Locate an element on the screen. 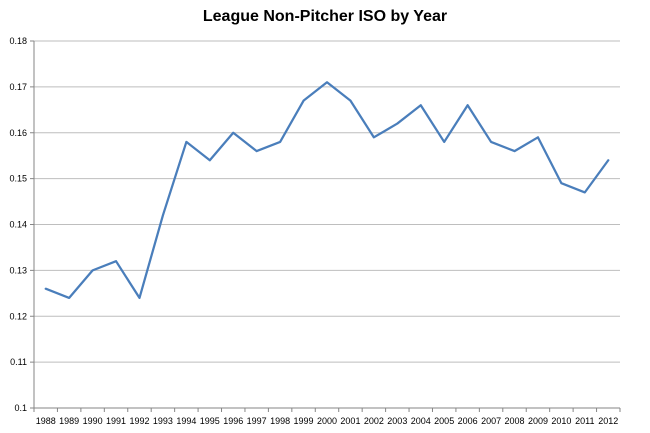 The width and height of the screenshot is (650, 433). x-tick-label: 2012 is located at coordinates (608, 421).